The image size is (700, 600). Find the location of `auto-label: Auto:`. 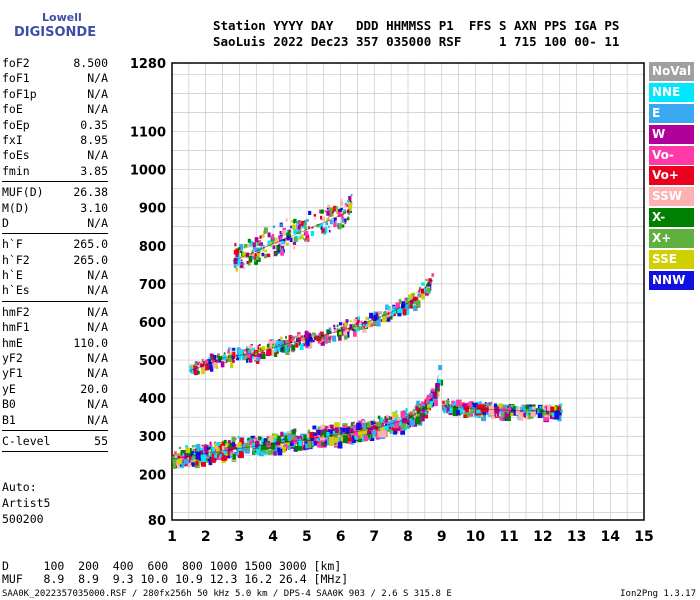

auto-label: Auto: is located at coordinates (19, 487).